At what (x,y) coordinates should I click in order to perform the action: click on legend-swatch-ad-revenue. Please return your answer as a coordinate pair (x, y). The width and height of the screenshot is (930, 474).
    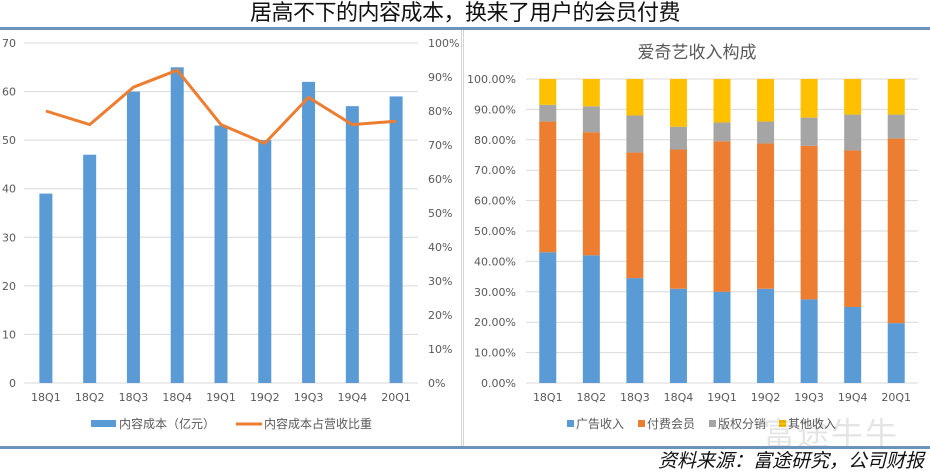
    Looking at the image, I should click on (570, 423).